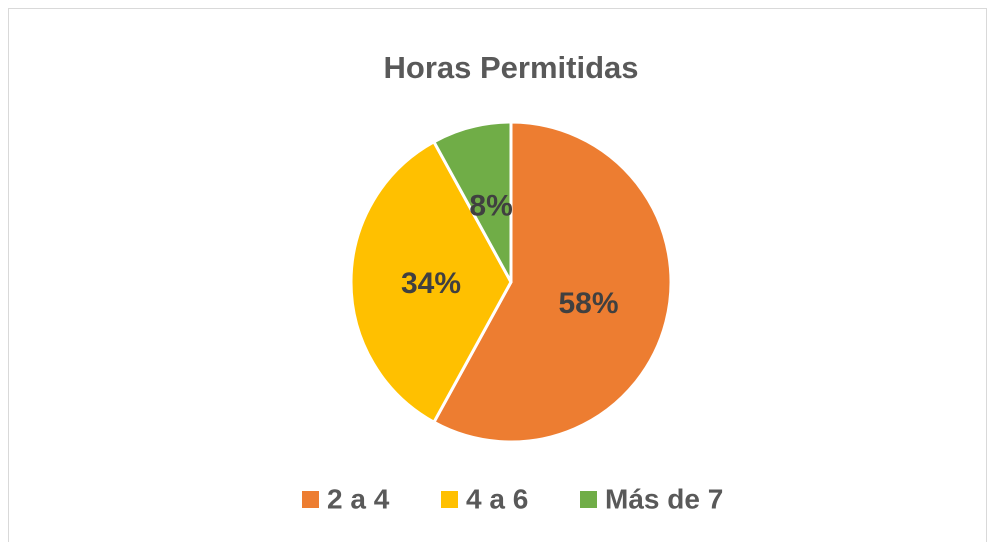 The image size is (994, 542). Describe the element at coordinates (358, 498) in the screenshot. I see `legend-label: 2 a 4` at that location.